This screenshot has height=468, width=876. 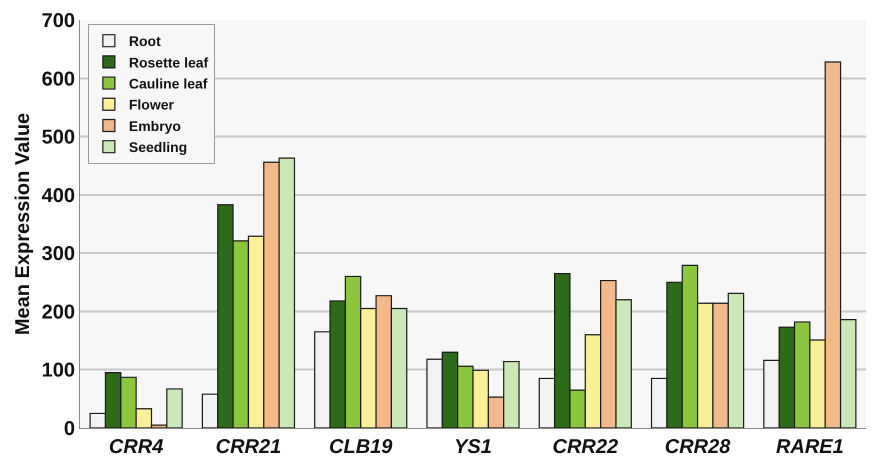 What do you see at coordinates (585, 447) in the screenshot?
I see `x-tick-label: CRR22` at bounding box center [585, 447].